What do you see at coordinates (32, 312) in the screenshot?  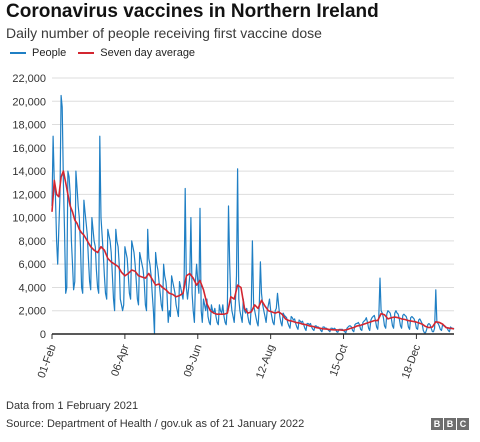 I see `y-tick-label: 2,000` at bounding box center [32, 312].